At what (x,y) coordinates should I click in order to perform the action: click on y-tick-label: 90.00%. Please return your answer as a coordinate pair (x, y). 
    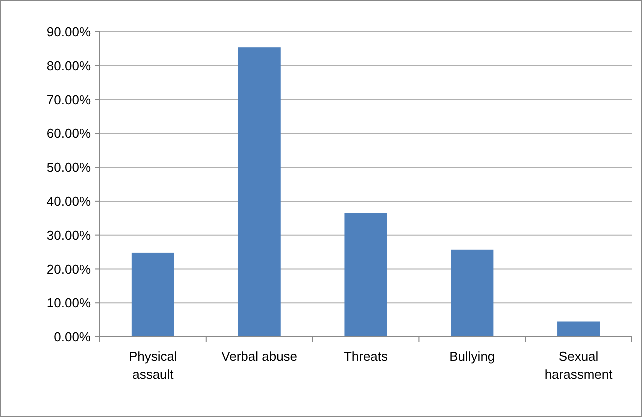
    Looking at the image, I should click on (69, 32).